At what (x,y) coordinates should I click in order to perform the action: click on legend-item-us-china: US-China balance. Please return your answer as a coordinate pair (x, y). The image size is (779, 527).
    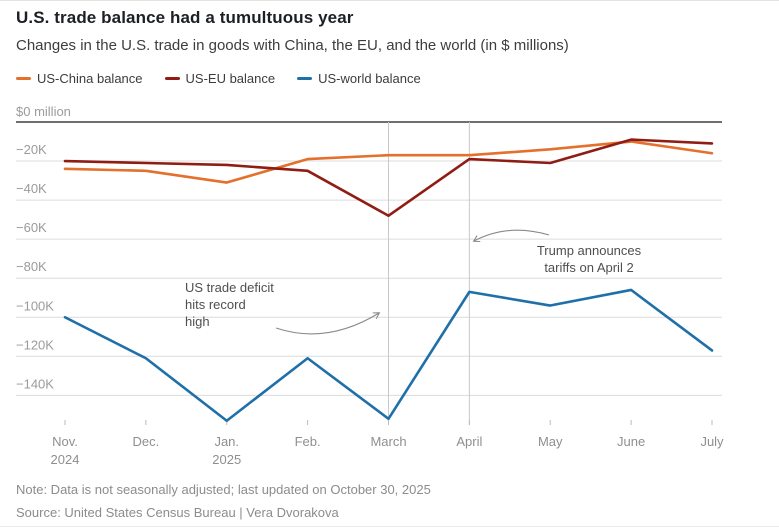
    Looking at the image, I should click on (79, 78).